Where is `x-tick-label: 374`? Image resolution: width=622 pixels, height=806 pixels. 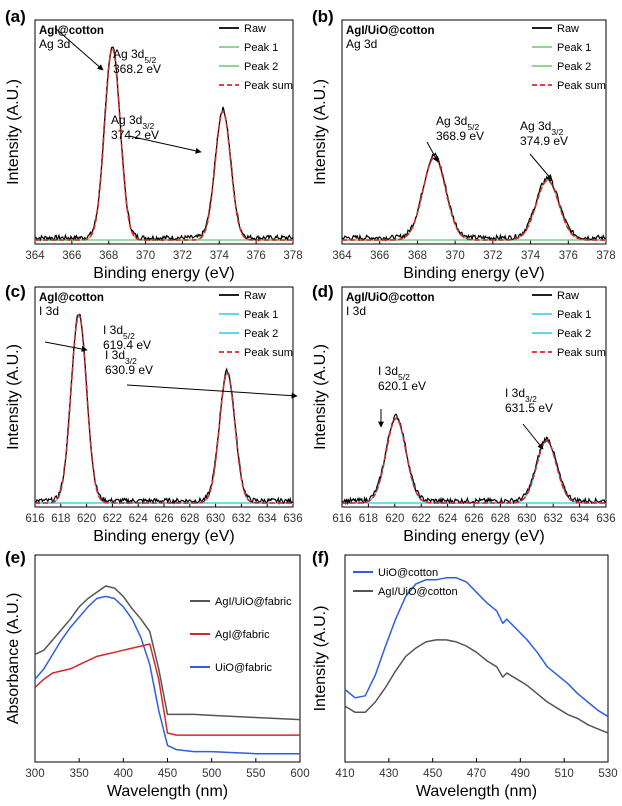
x-tick-label: 374 is located at coordinates (531, 256).